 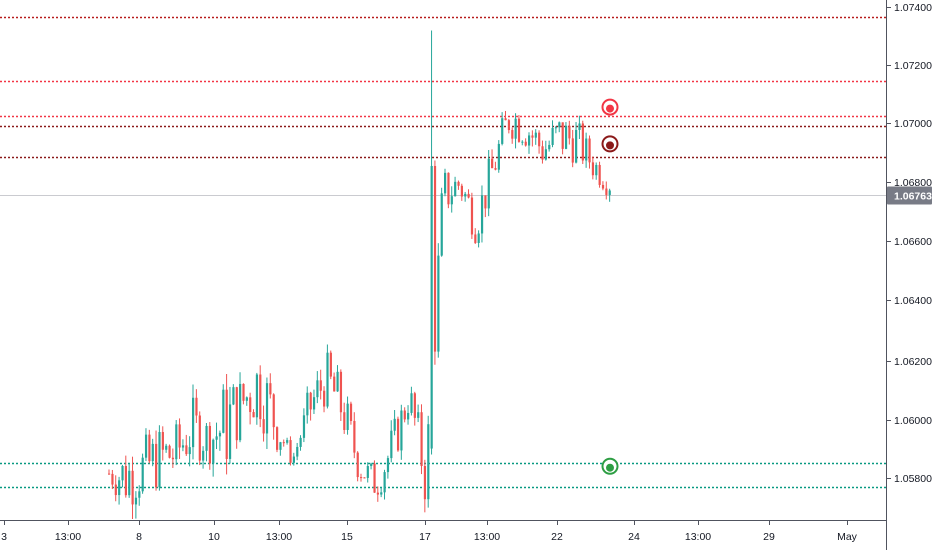 What do you see at coordinates (913, 242) in the screenshot?
I see `y-tick-label: 1.06600` at bounding box center [913, 242].